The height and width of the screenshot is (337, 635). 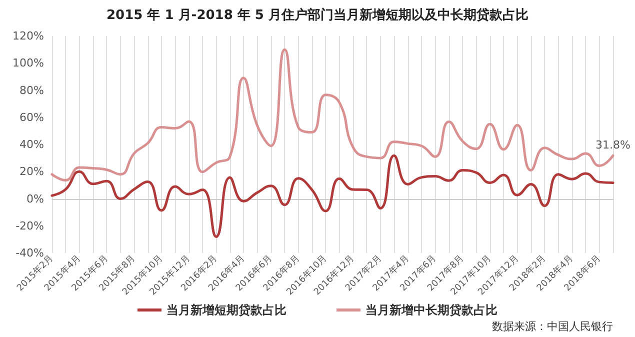 What do you see at coordinates (552, 326) in the screenshot?
I see `source-note: 数据来源：中国人民银行` at bounding box center [552, 326].